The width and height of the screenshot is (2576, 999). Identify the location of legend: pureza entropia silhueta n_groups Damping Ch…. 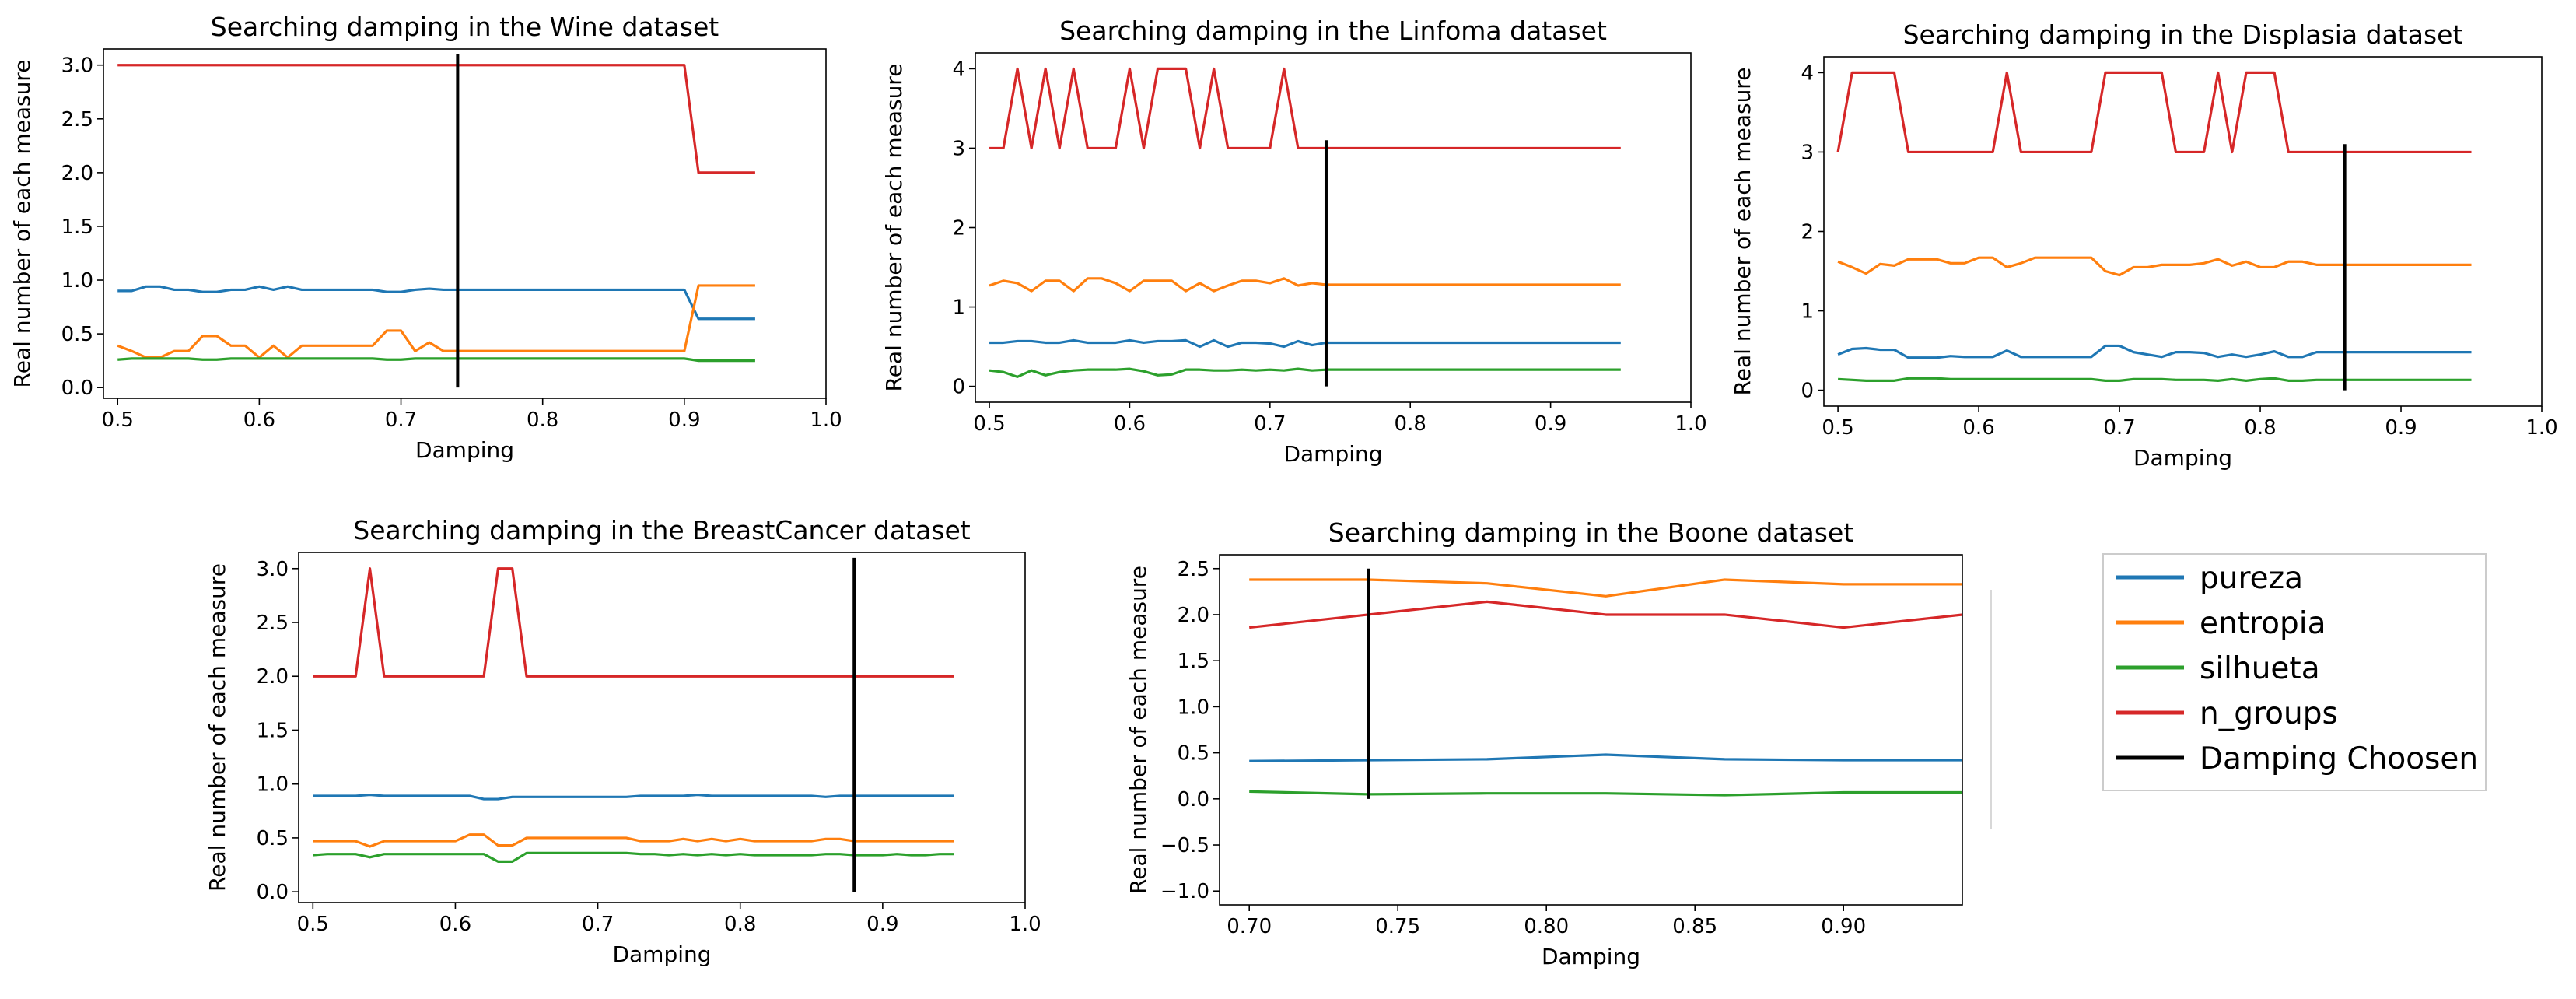
(2295, 672).